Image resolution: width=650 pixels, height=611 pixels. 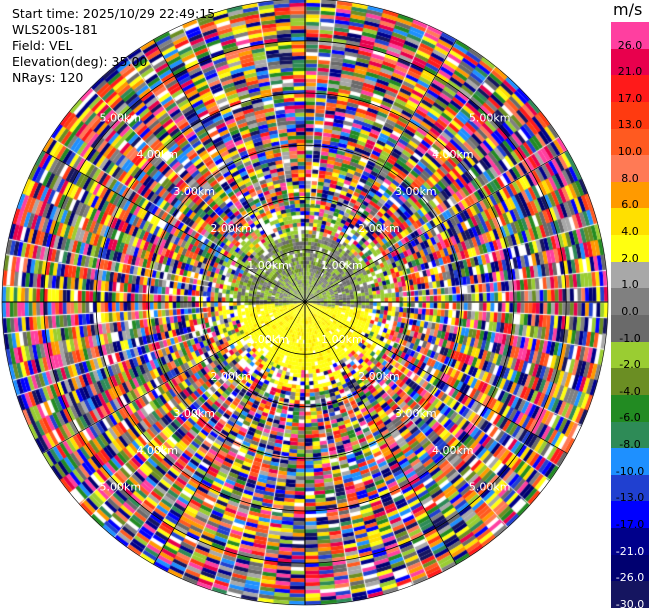 What do you see at coordinates (630, 152) in the screenshot?
I see `colorbar-label: 10.0` at bounding box center [630, 152].